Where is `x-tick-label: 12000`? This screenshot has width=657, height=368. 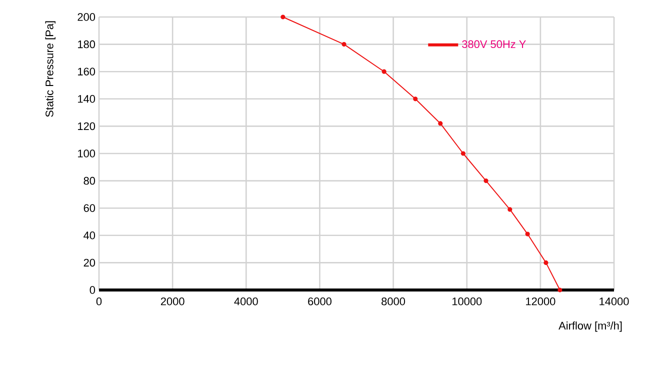 x-tick-label: 12000 is located at coordinates (541, 302).